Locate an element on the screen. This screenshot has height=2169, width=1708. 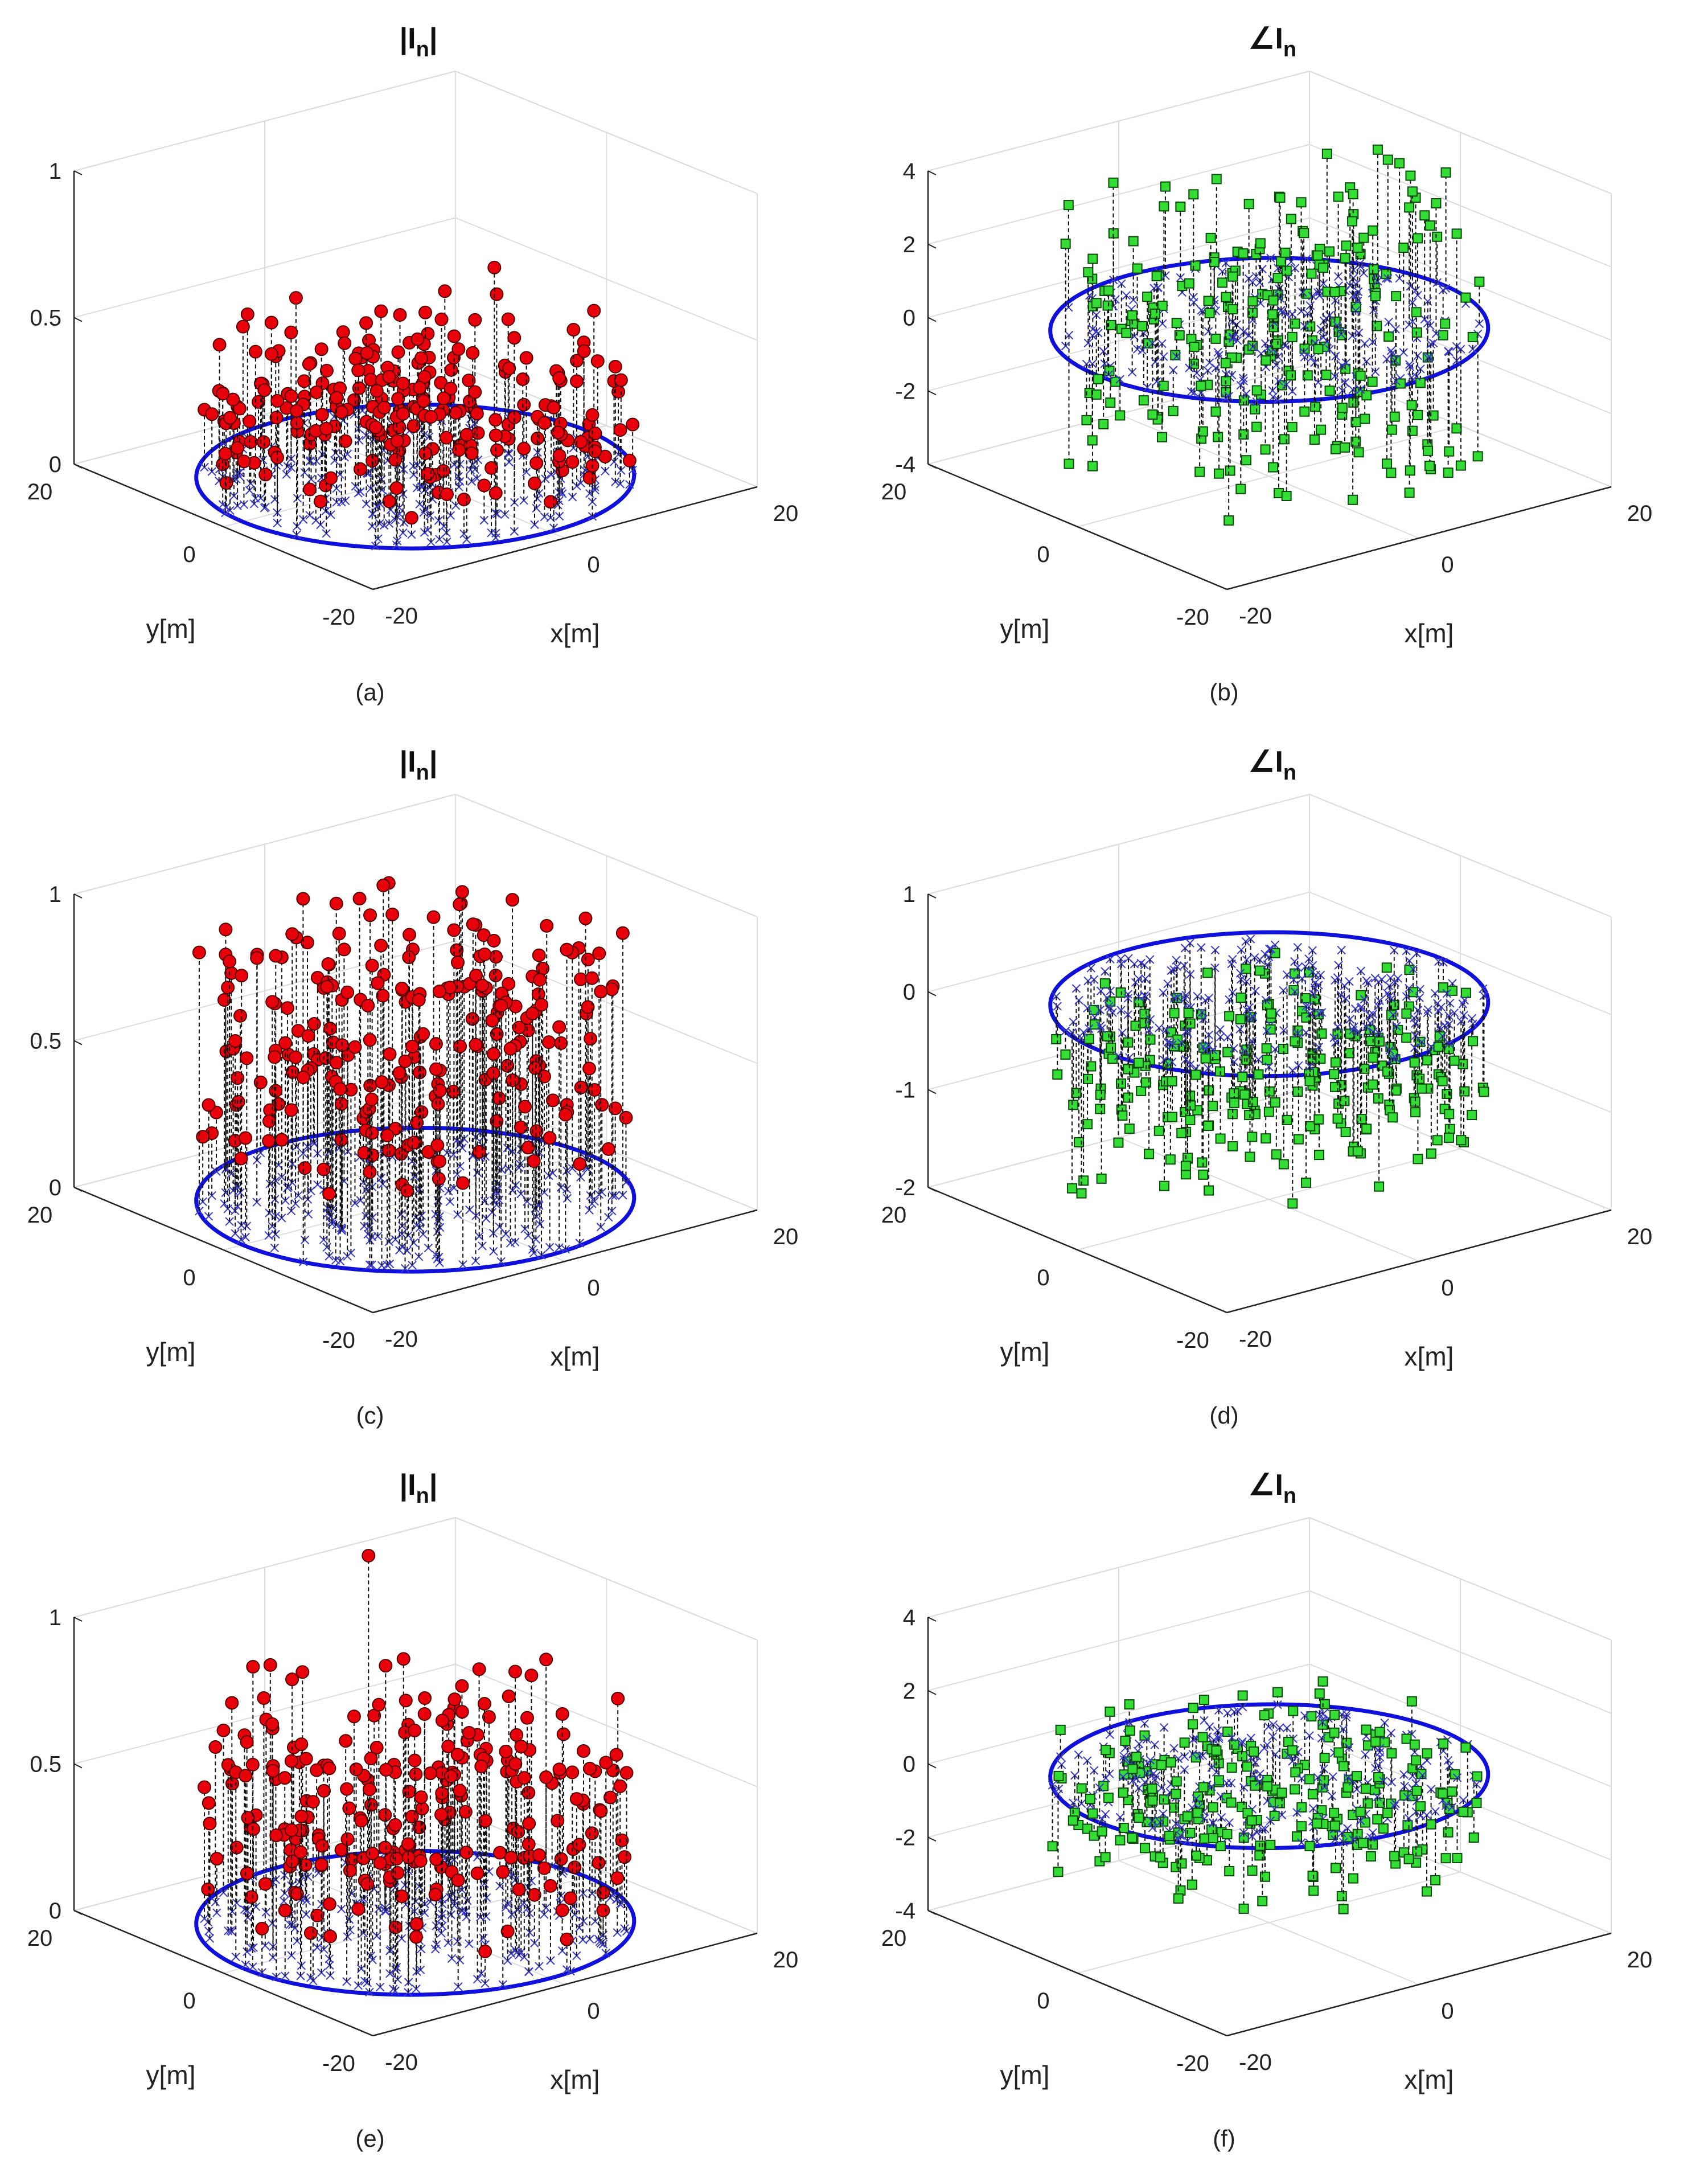
title-subscript: n is located at coordinates (423, 1496).